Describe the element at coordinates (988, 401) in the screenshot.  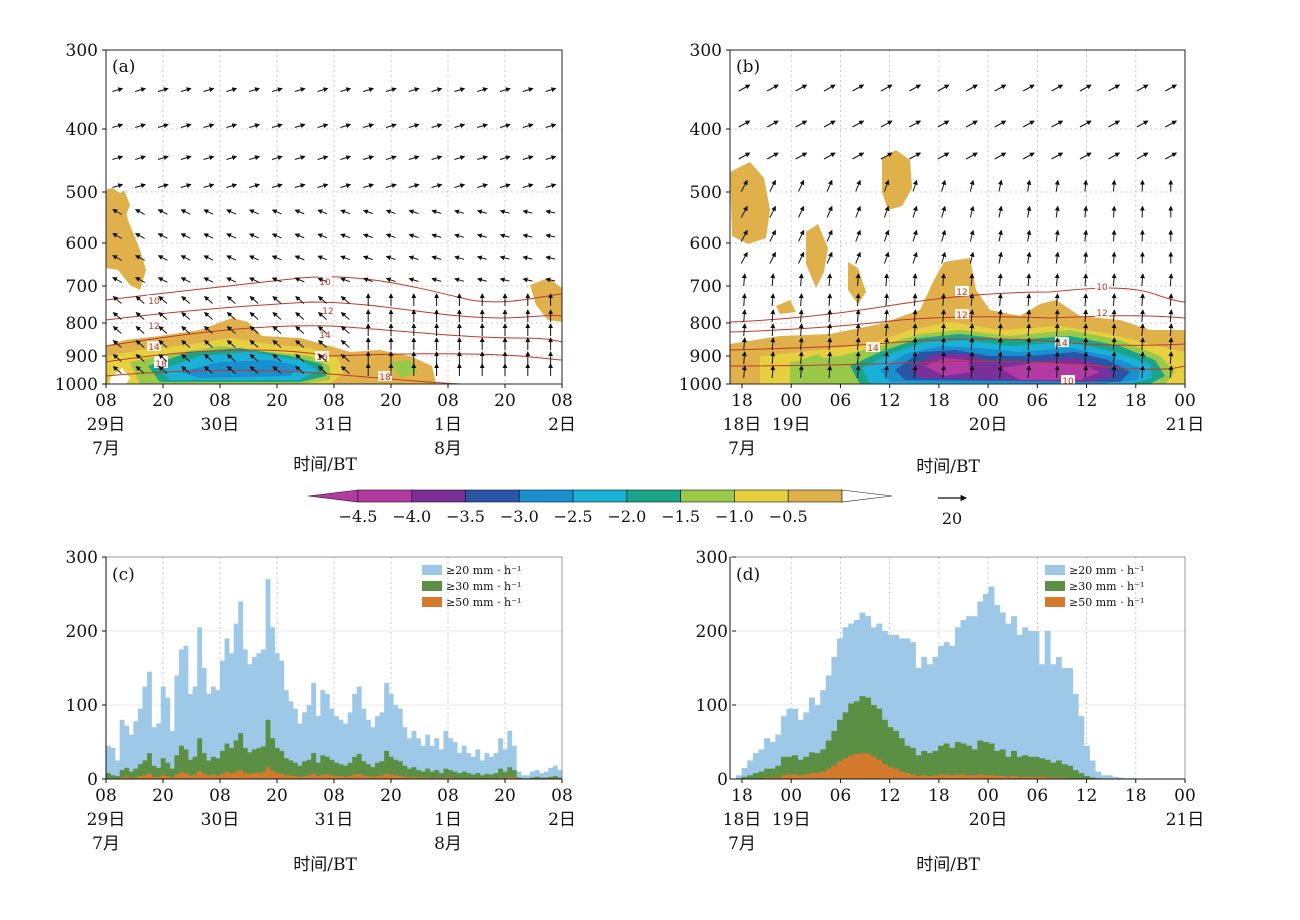
I see `x-tick-label: 00` at that location.